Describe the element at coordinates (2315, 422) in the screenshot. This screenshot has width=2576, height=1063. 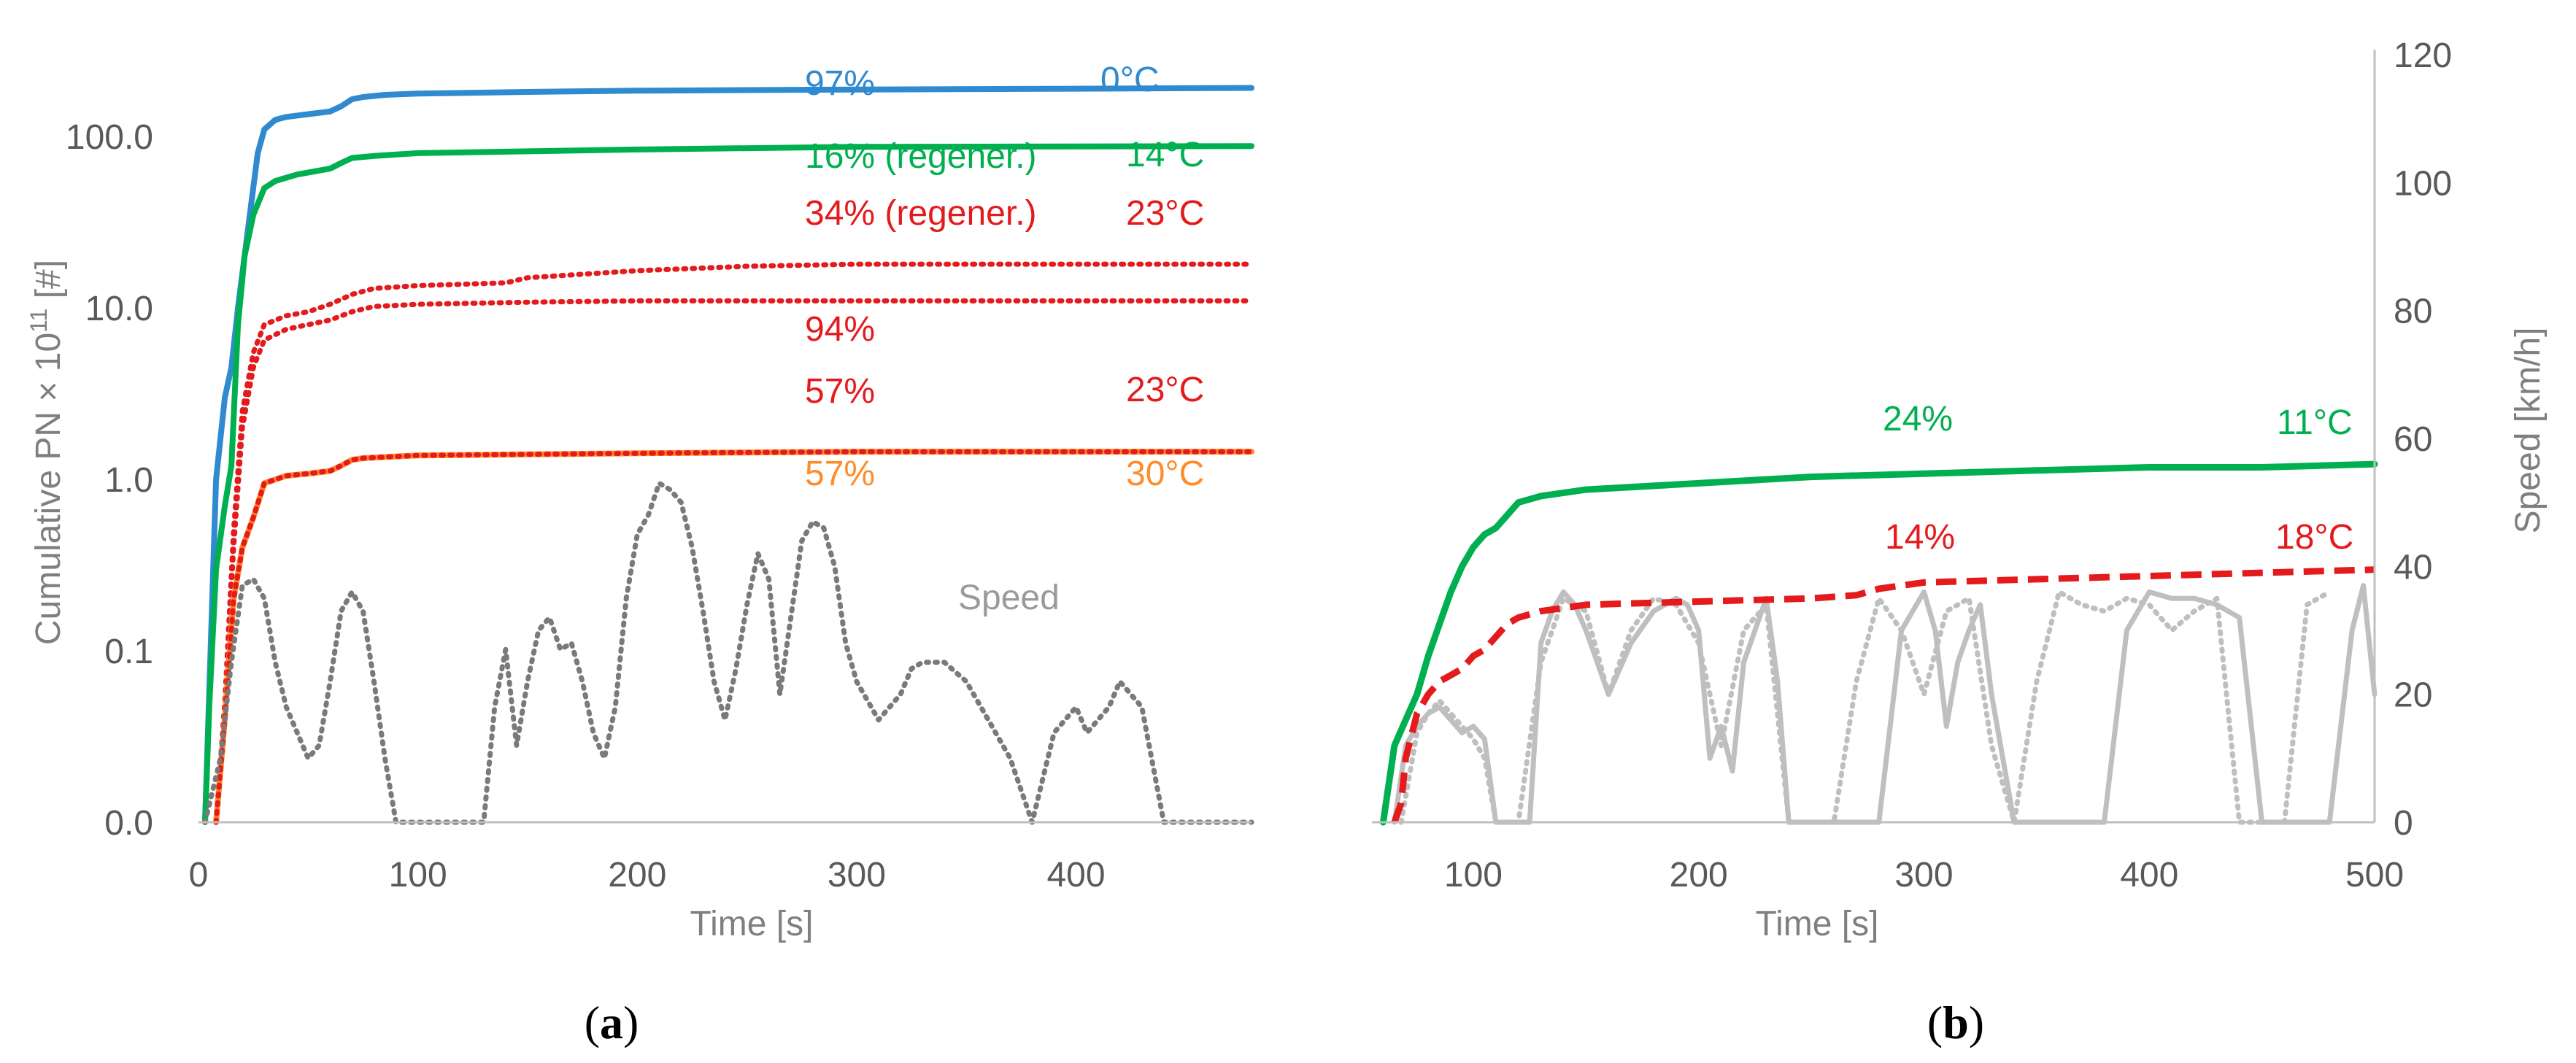
I see `annotation-b-11c: 11°C` at that location.